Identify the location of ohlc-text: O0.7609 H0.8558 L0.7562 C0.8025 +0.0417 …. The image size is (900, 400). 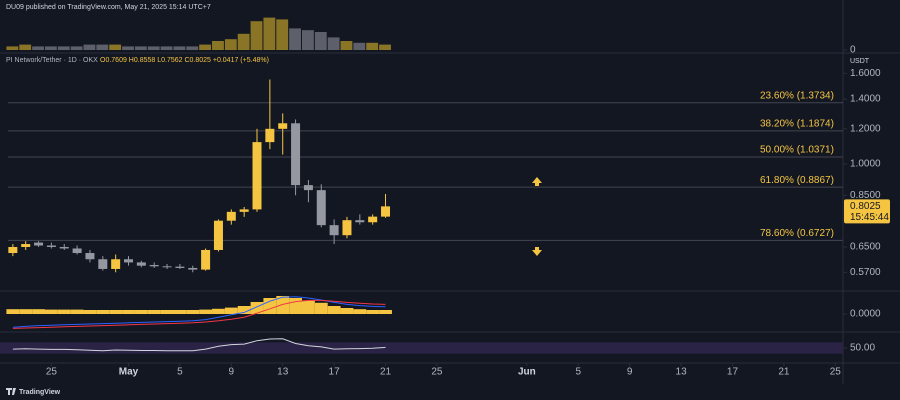
(184, 60).